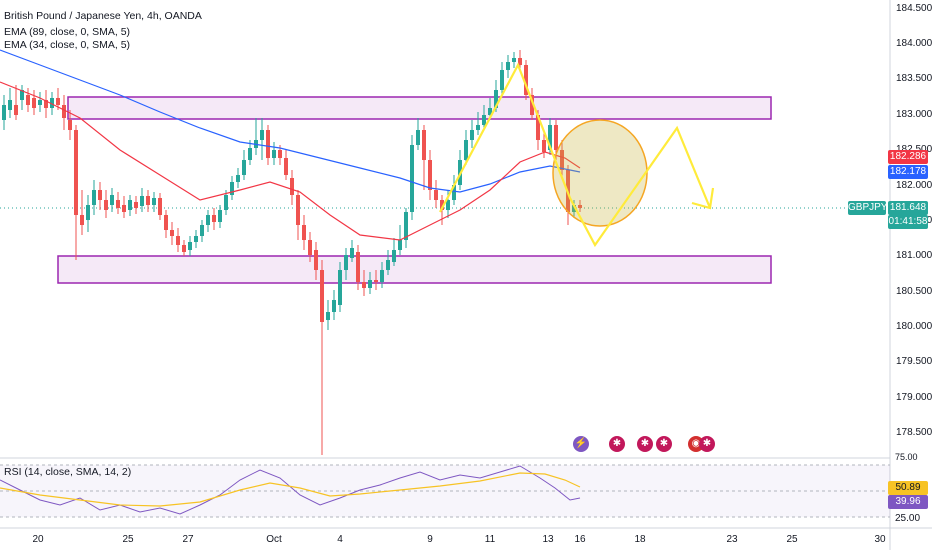 The height and width of the screenshot is (550, 932). What do you see at coordinates (600, 173) in the screenshot?
I see `highlight-ellipse` at bounding box center [600, 173].